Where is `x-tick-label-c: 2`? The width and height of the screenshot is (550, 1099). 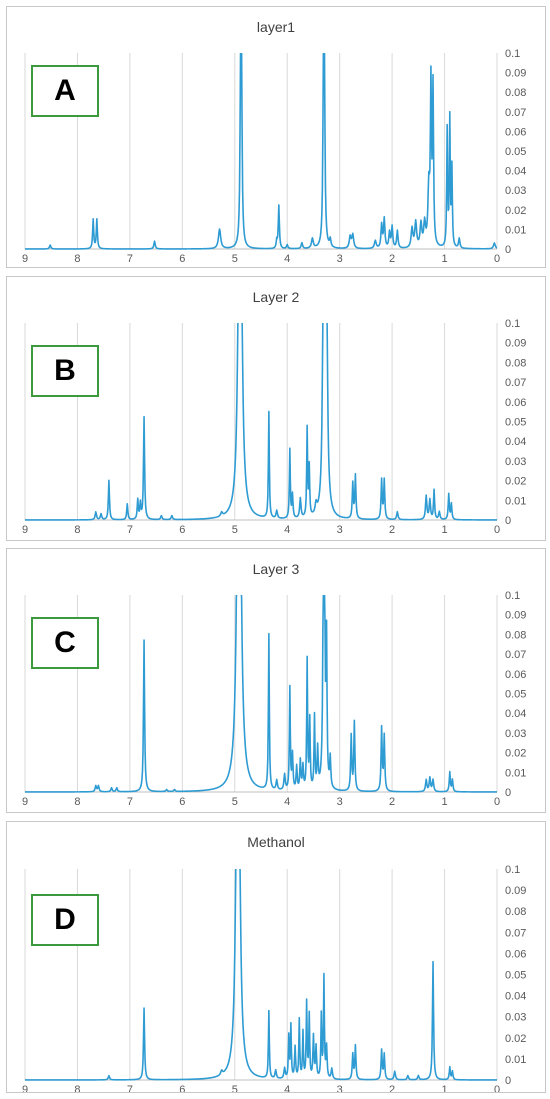 x-tick-label-c: 2 is located at coordinates (392, 802).